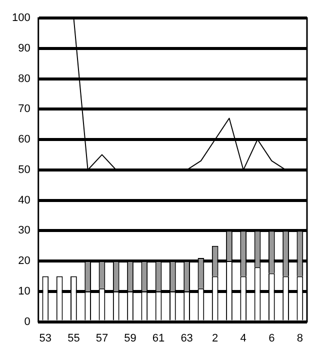 The image size is (321, 361). What do you see at coordinates (158, 338) in the screenshot?
I see `x-tick-label: 61` at bounding box center [158, 338].